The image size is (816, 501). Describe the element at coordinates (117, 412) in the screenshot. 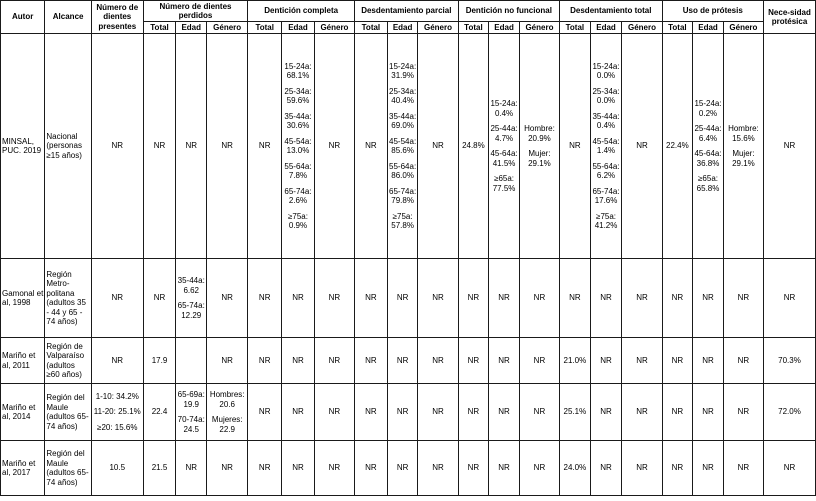

I see `cell-presentes: 1-10: 34.2% 11-20: 25.1% ≥20: 15.6%` at that location.